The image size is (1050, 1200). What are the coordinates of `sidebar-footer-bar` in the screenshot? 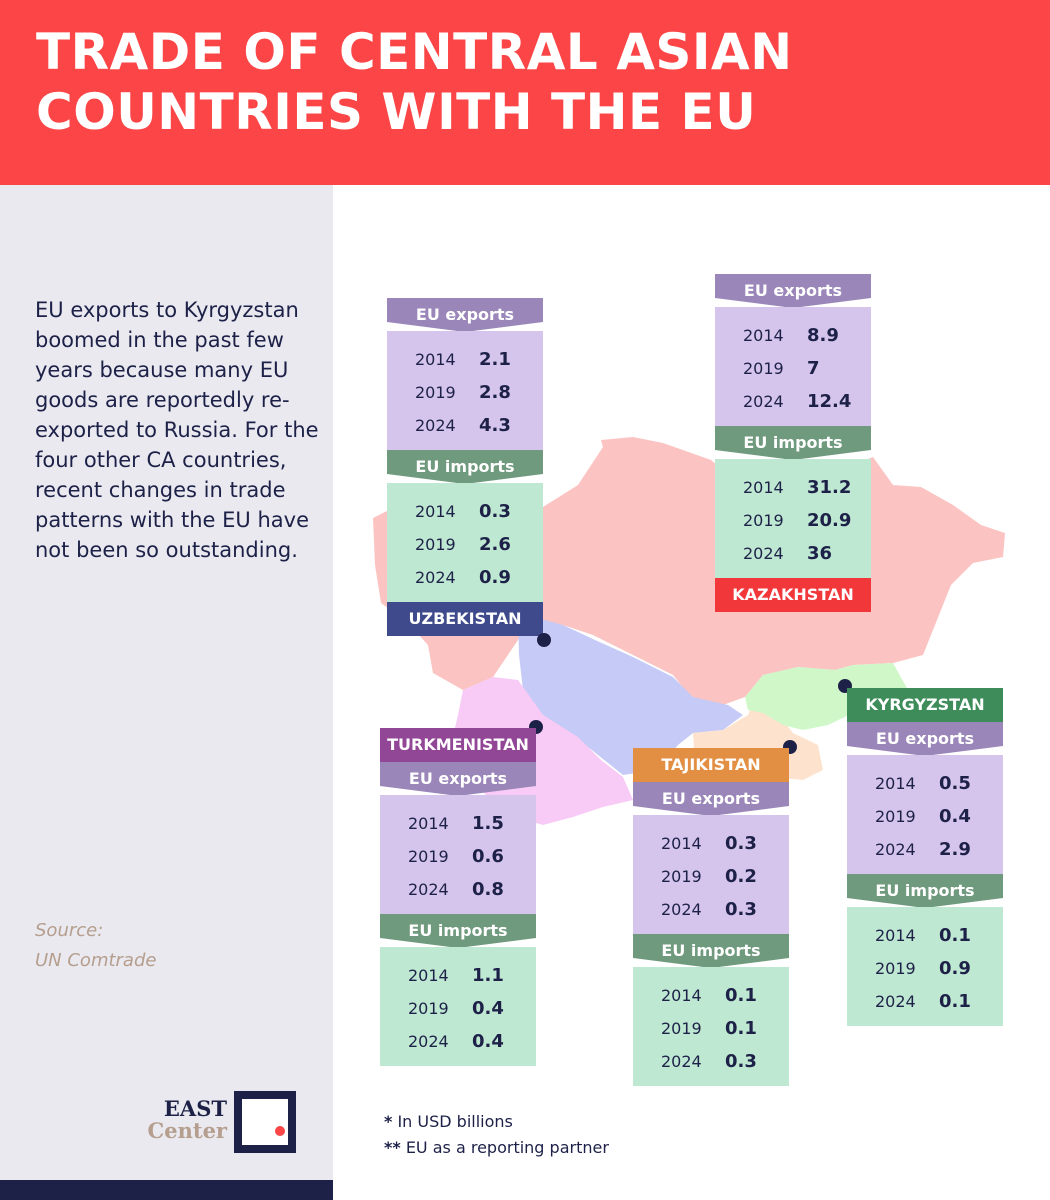 It's located at (166, 1190).